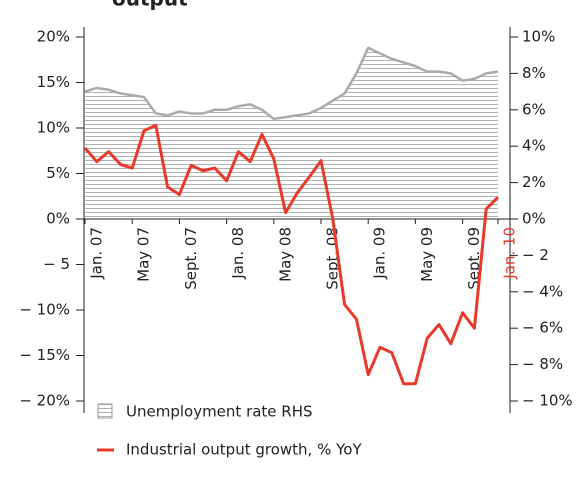 This screenshot has width=581, height=483. What do you see at coordinates (58, 173) in the screenshot?
I see `y-tick-label: 5%` at bounding box center [58, 173].